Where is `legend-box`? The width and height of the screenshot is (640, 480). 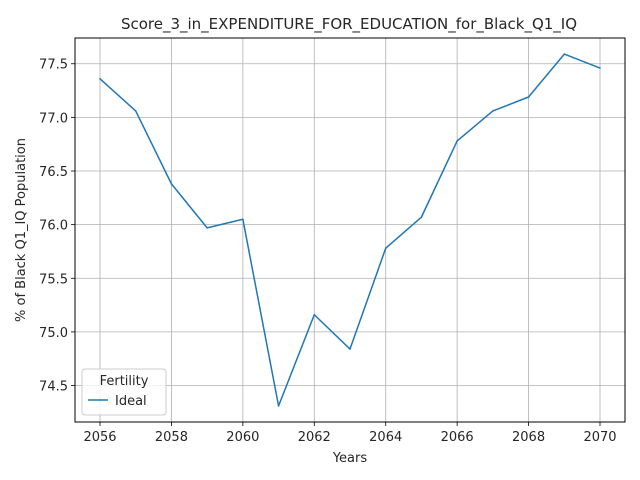 legend-box is located at coordinates (124, 392).